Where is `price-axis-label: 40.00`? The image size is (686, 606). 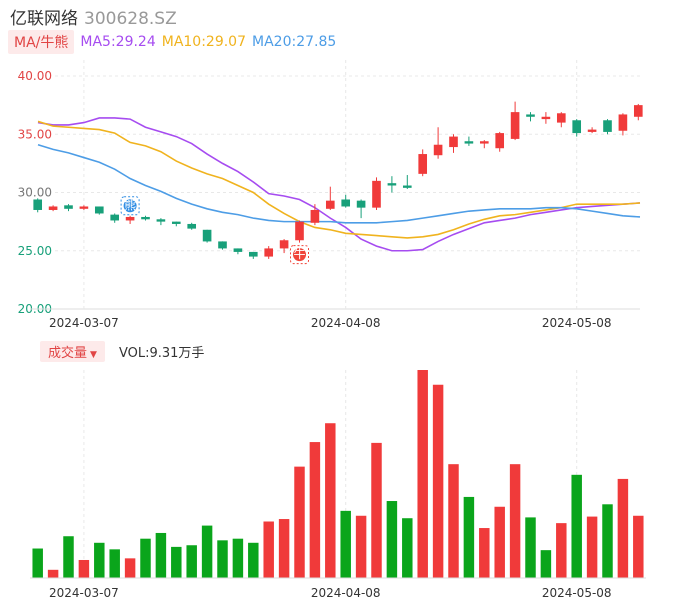 price-axis-label: 40.00 is located at coordinates (35, 76).